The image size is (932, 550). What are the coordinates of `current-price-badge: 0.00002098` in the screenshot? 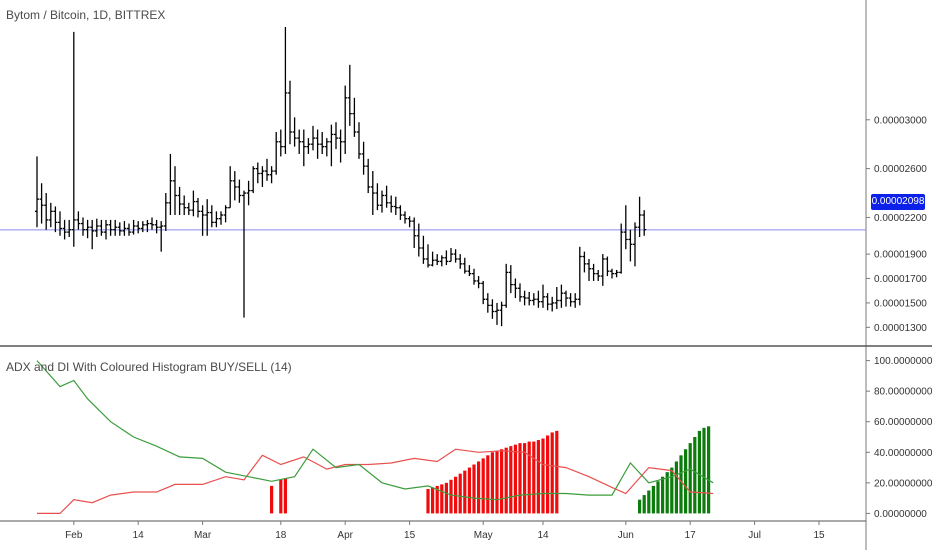 It's located at (898, 202).